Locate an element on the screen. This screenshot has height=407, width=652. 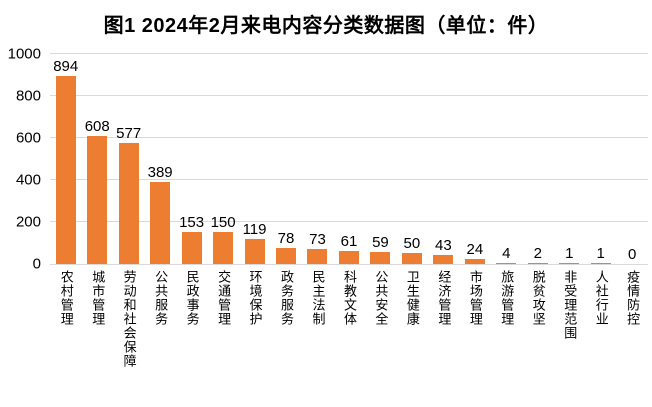
bar-slot: 894 is located at coordinates (65, 159).